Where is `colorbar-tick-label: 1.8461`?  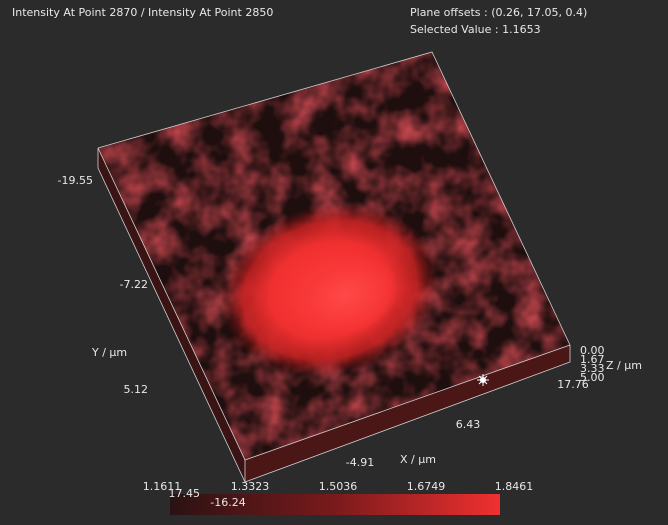 colorbar-tick-label: 1.8461 is located at coordinates (514, 486).